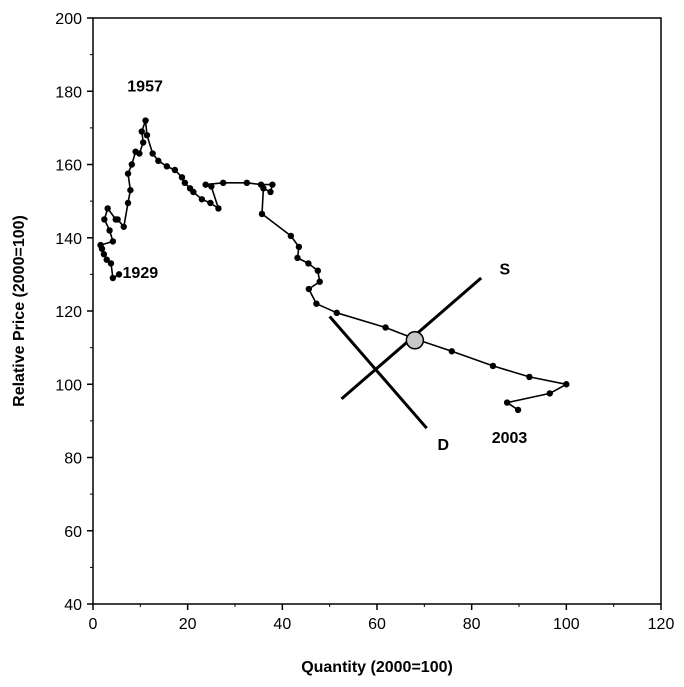 The image size is (684, 687). What do you see at coordinates (68, 19) in the screenshot?
I see `y-tick-label: 200` at bounding box center [68, 19].